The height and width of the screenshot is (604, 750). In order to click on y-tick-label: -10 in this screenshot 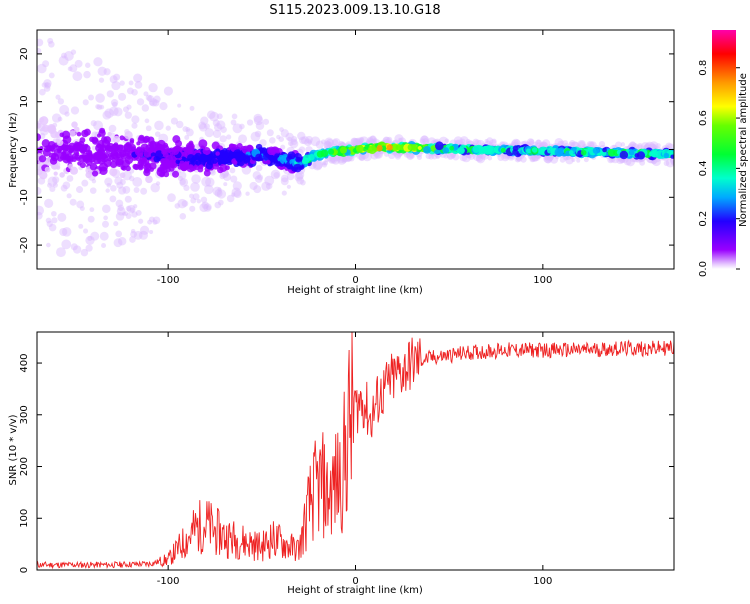, I will do `click(24, 197)`.